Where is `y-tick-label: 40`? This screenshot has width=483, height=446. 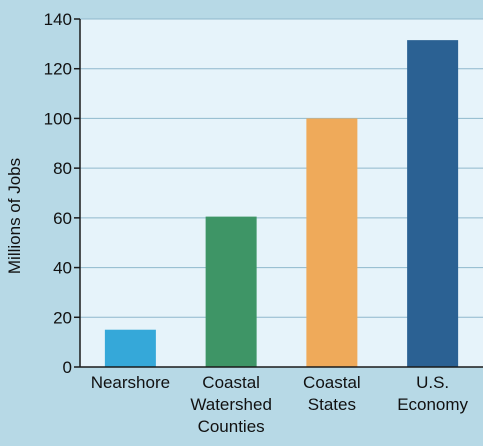
y-tick-label: 40 is located at coordinates (62, 268).